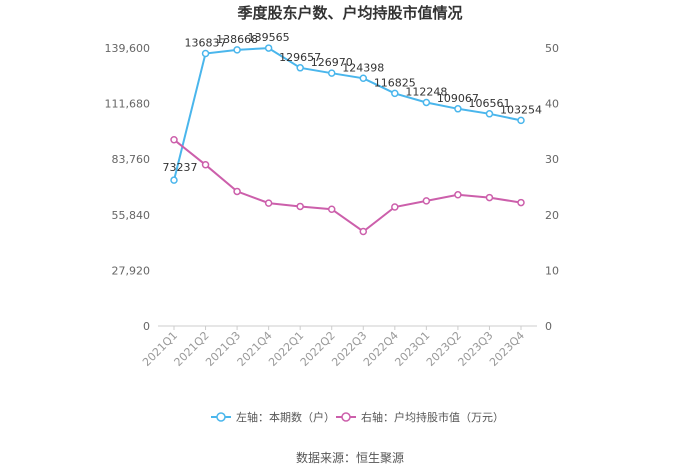 This screenshot has width=700, height=473. Describe the element at coordinates (548, 326) in the screenshot. I see `right-tick-label: 0` at that location.